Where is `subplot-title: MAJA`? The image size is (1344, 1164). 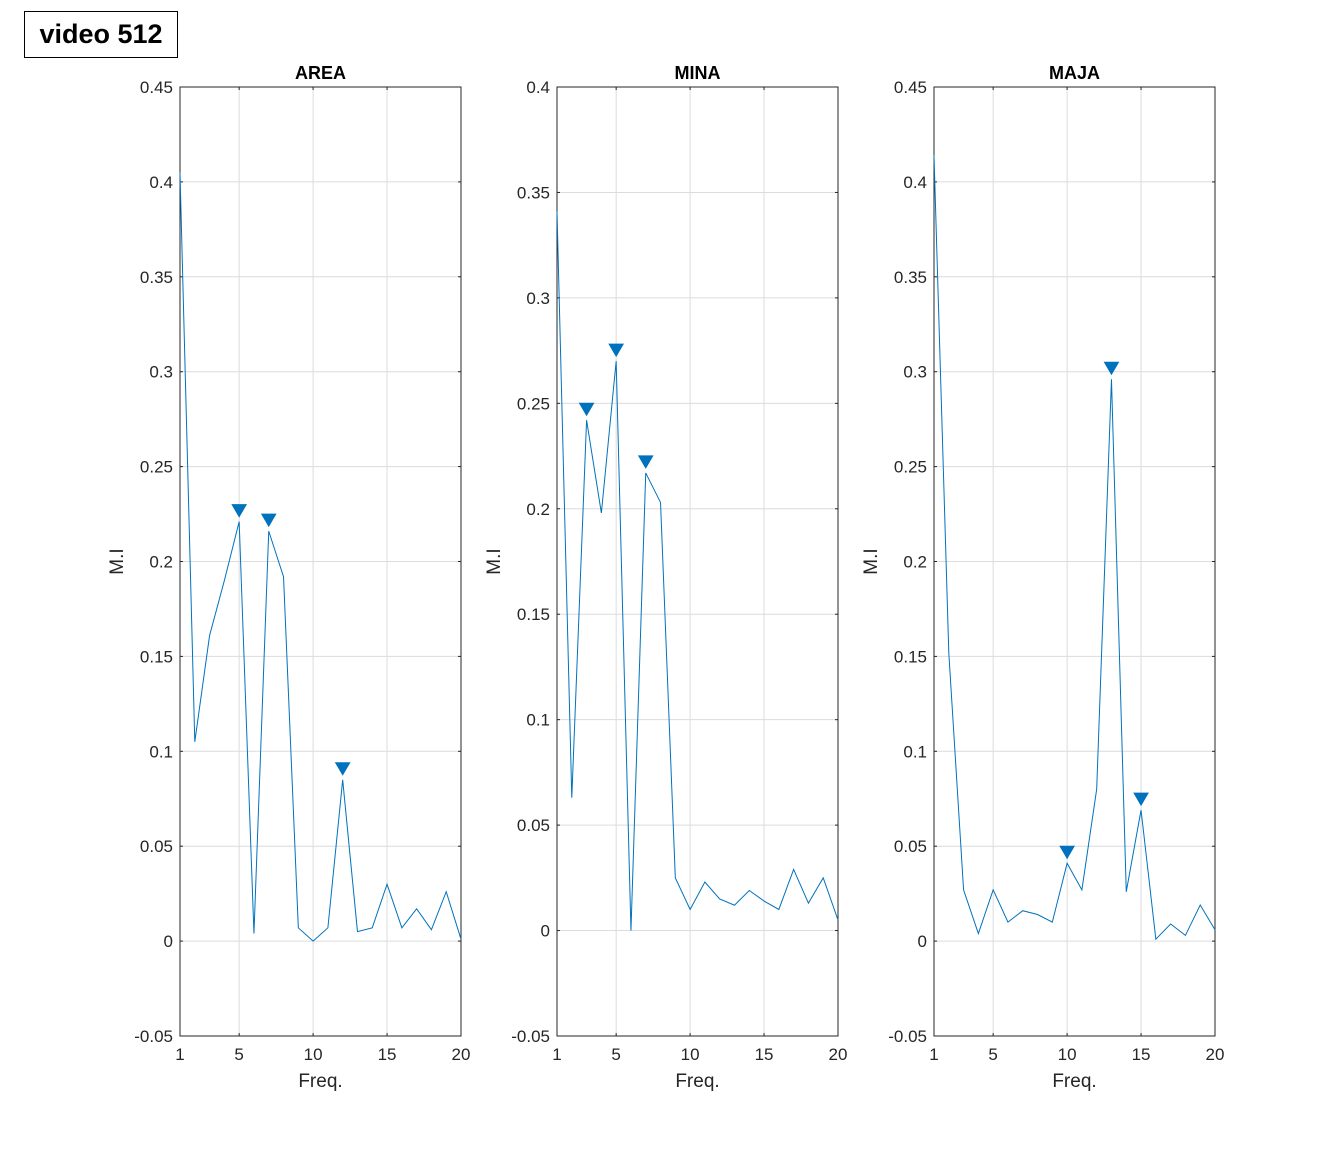 subplot-title: MAJA is located at coordinates (1074, 73).